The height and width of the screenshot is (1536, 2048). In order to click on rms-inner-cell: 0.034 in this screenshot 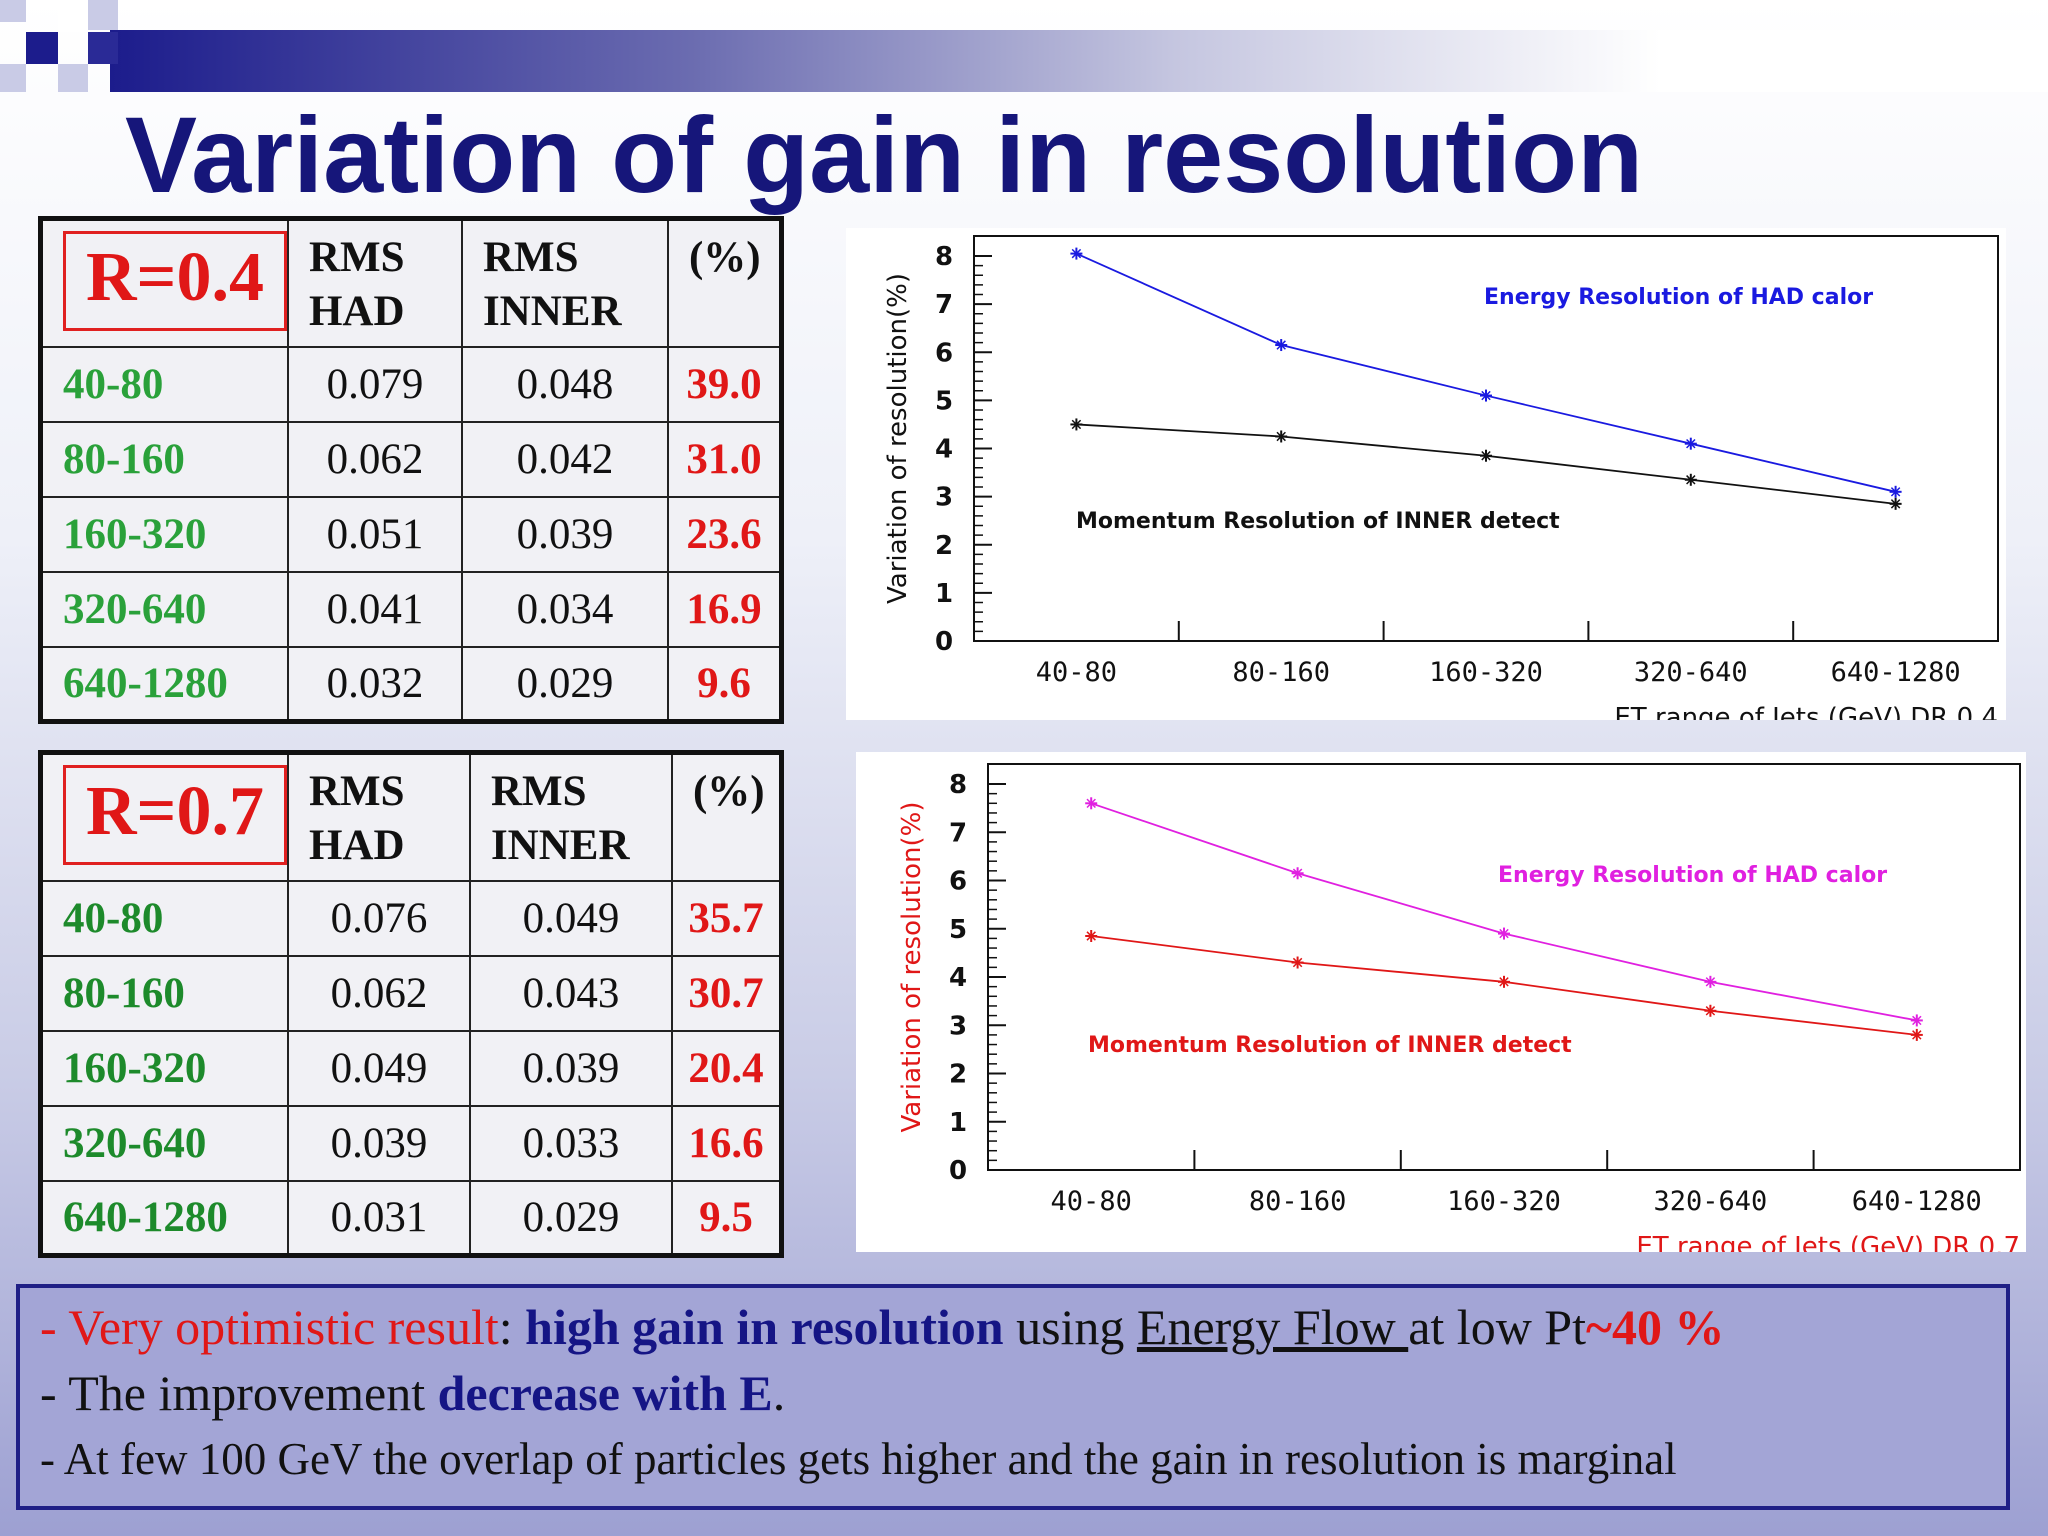, I will do `click(564, 609)`.